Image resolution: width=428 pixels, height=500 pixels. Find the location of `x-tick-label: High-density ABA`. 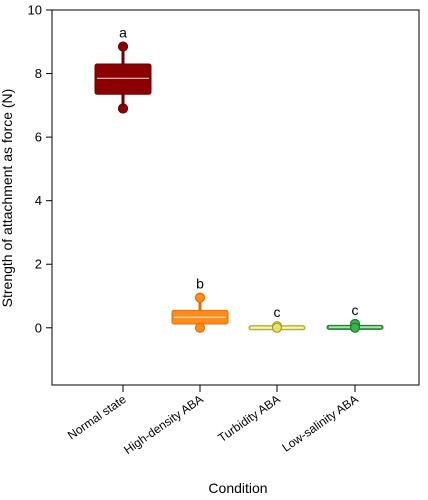

x-tick-label: High-density ABA is located at coordinates (163, 424).